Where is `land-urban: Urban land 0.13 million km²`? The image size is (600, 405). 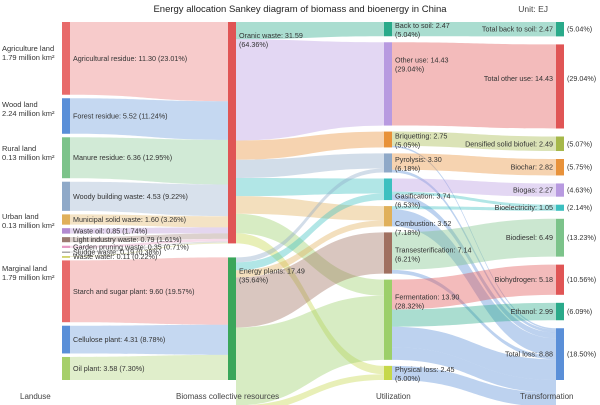
land-urban: Urban land 0.13 million km² is located at coordinates (32, 221).